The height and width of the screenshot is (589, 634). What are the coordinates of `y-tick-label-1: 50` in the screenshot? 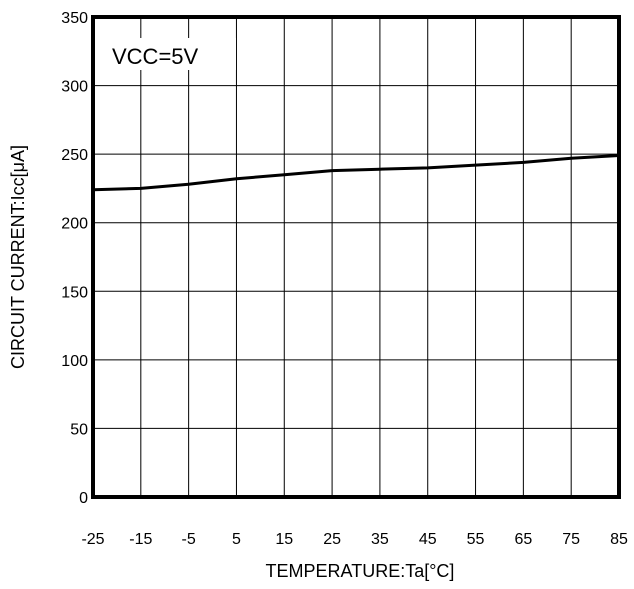 It's located at (79, 429).